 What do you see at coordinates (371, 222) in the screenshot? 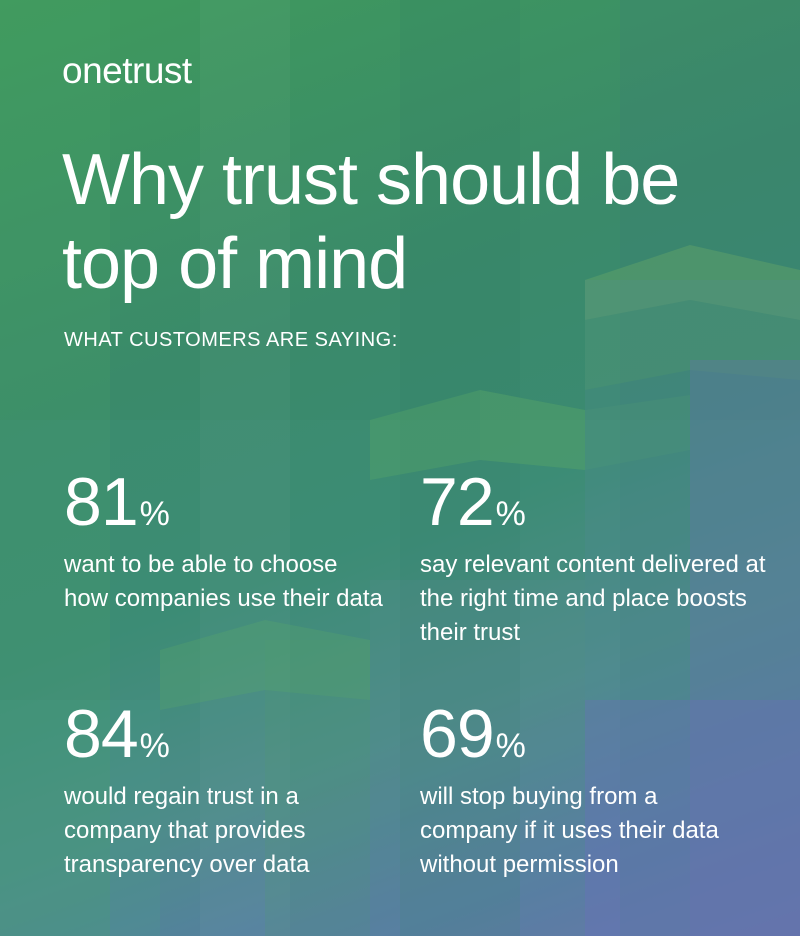
I see `page-title: Why trust should be top of mind` at bounding box center [371, 222].